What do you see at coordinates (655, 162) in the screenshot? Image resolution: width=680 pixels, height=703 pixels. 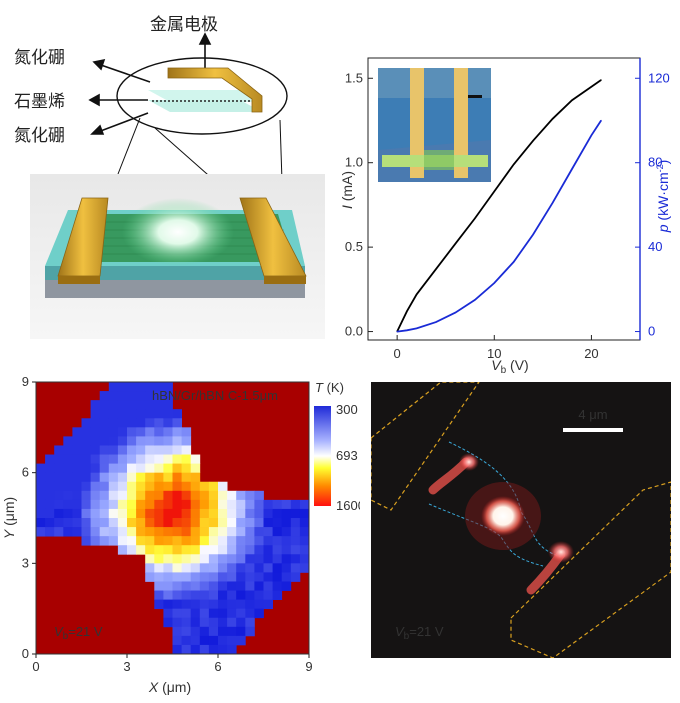 I see `iv-y2tick-label: 80` at bounding box center [655, 162].